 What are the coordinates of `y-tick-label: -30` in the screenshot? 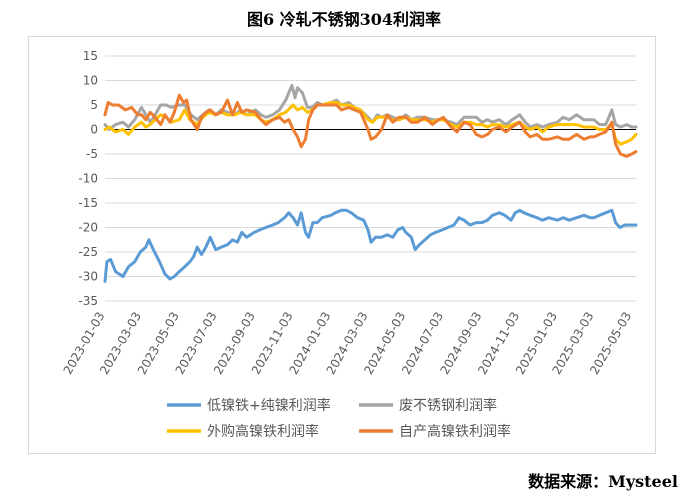 It's located at (88, 277).